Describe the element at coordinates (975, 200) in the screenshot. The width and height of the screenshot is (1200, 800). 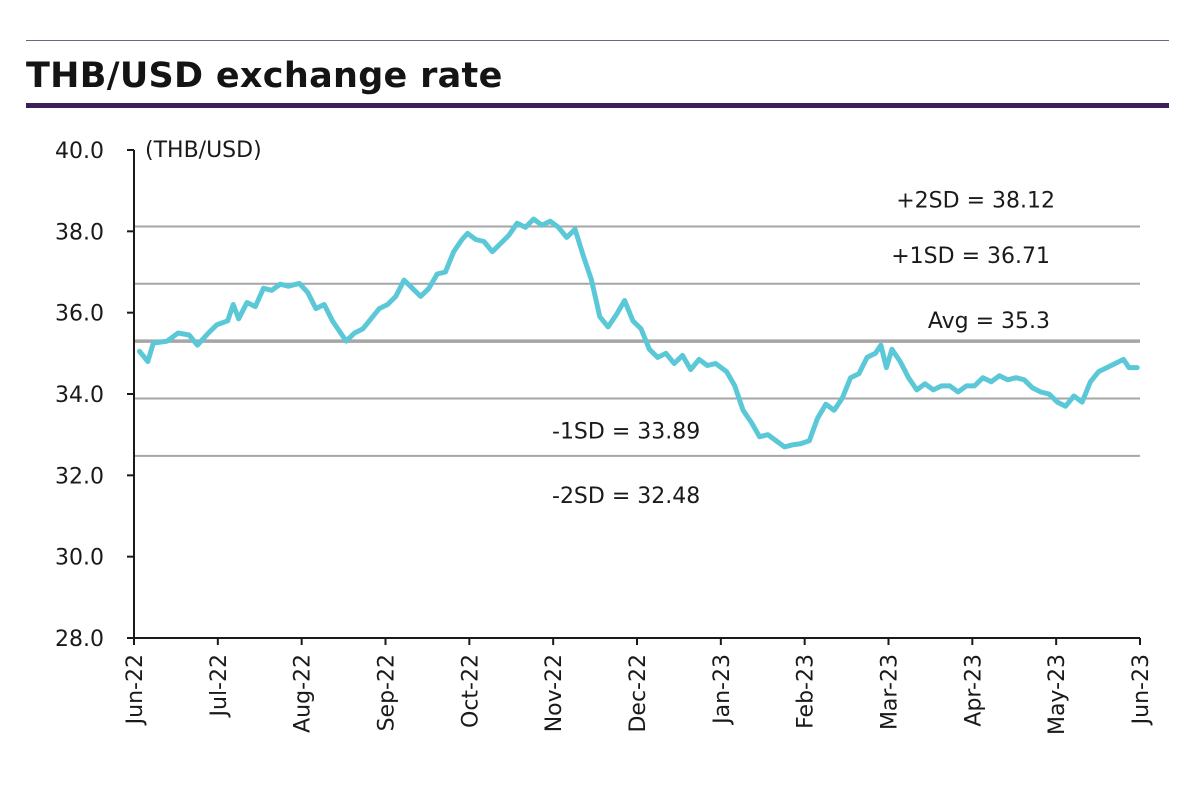
I see `reference-line-label: +2SD = 38.12` at that location.